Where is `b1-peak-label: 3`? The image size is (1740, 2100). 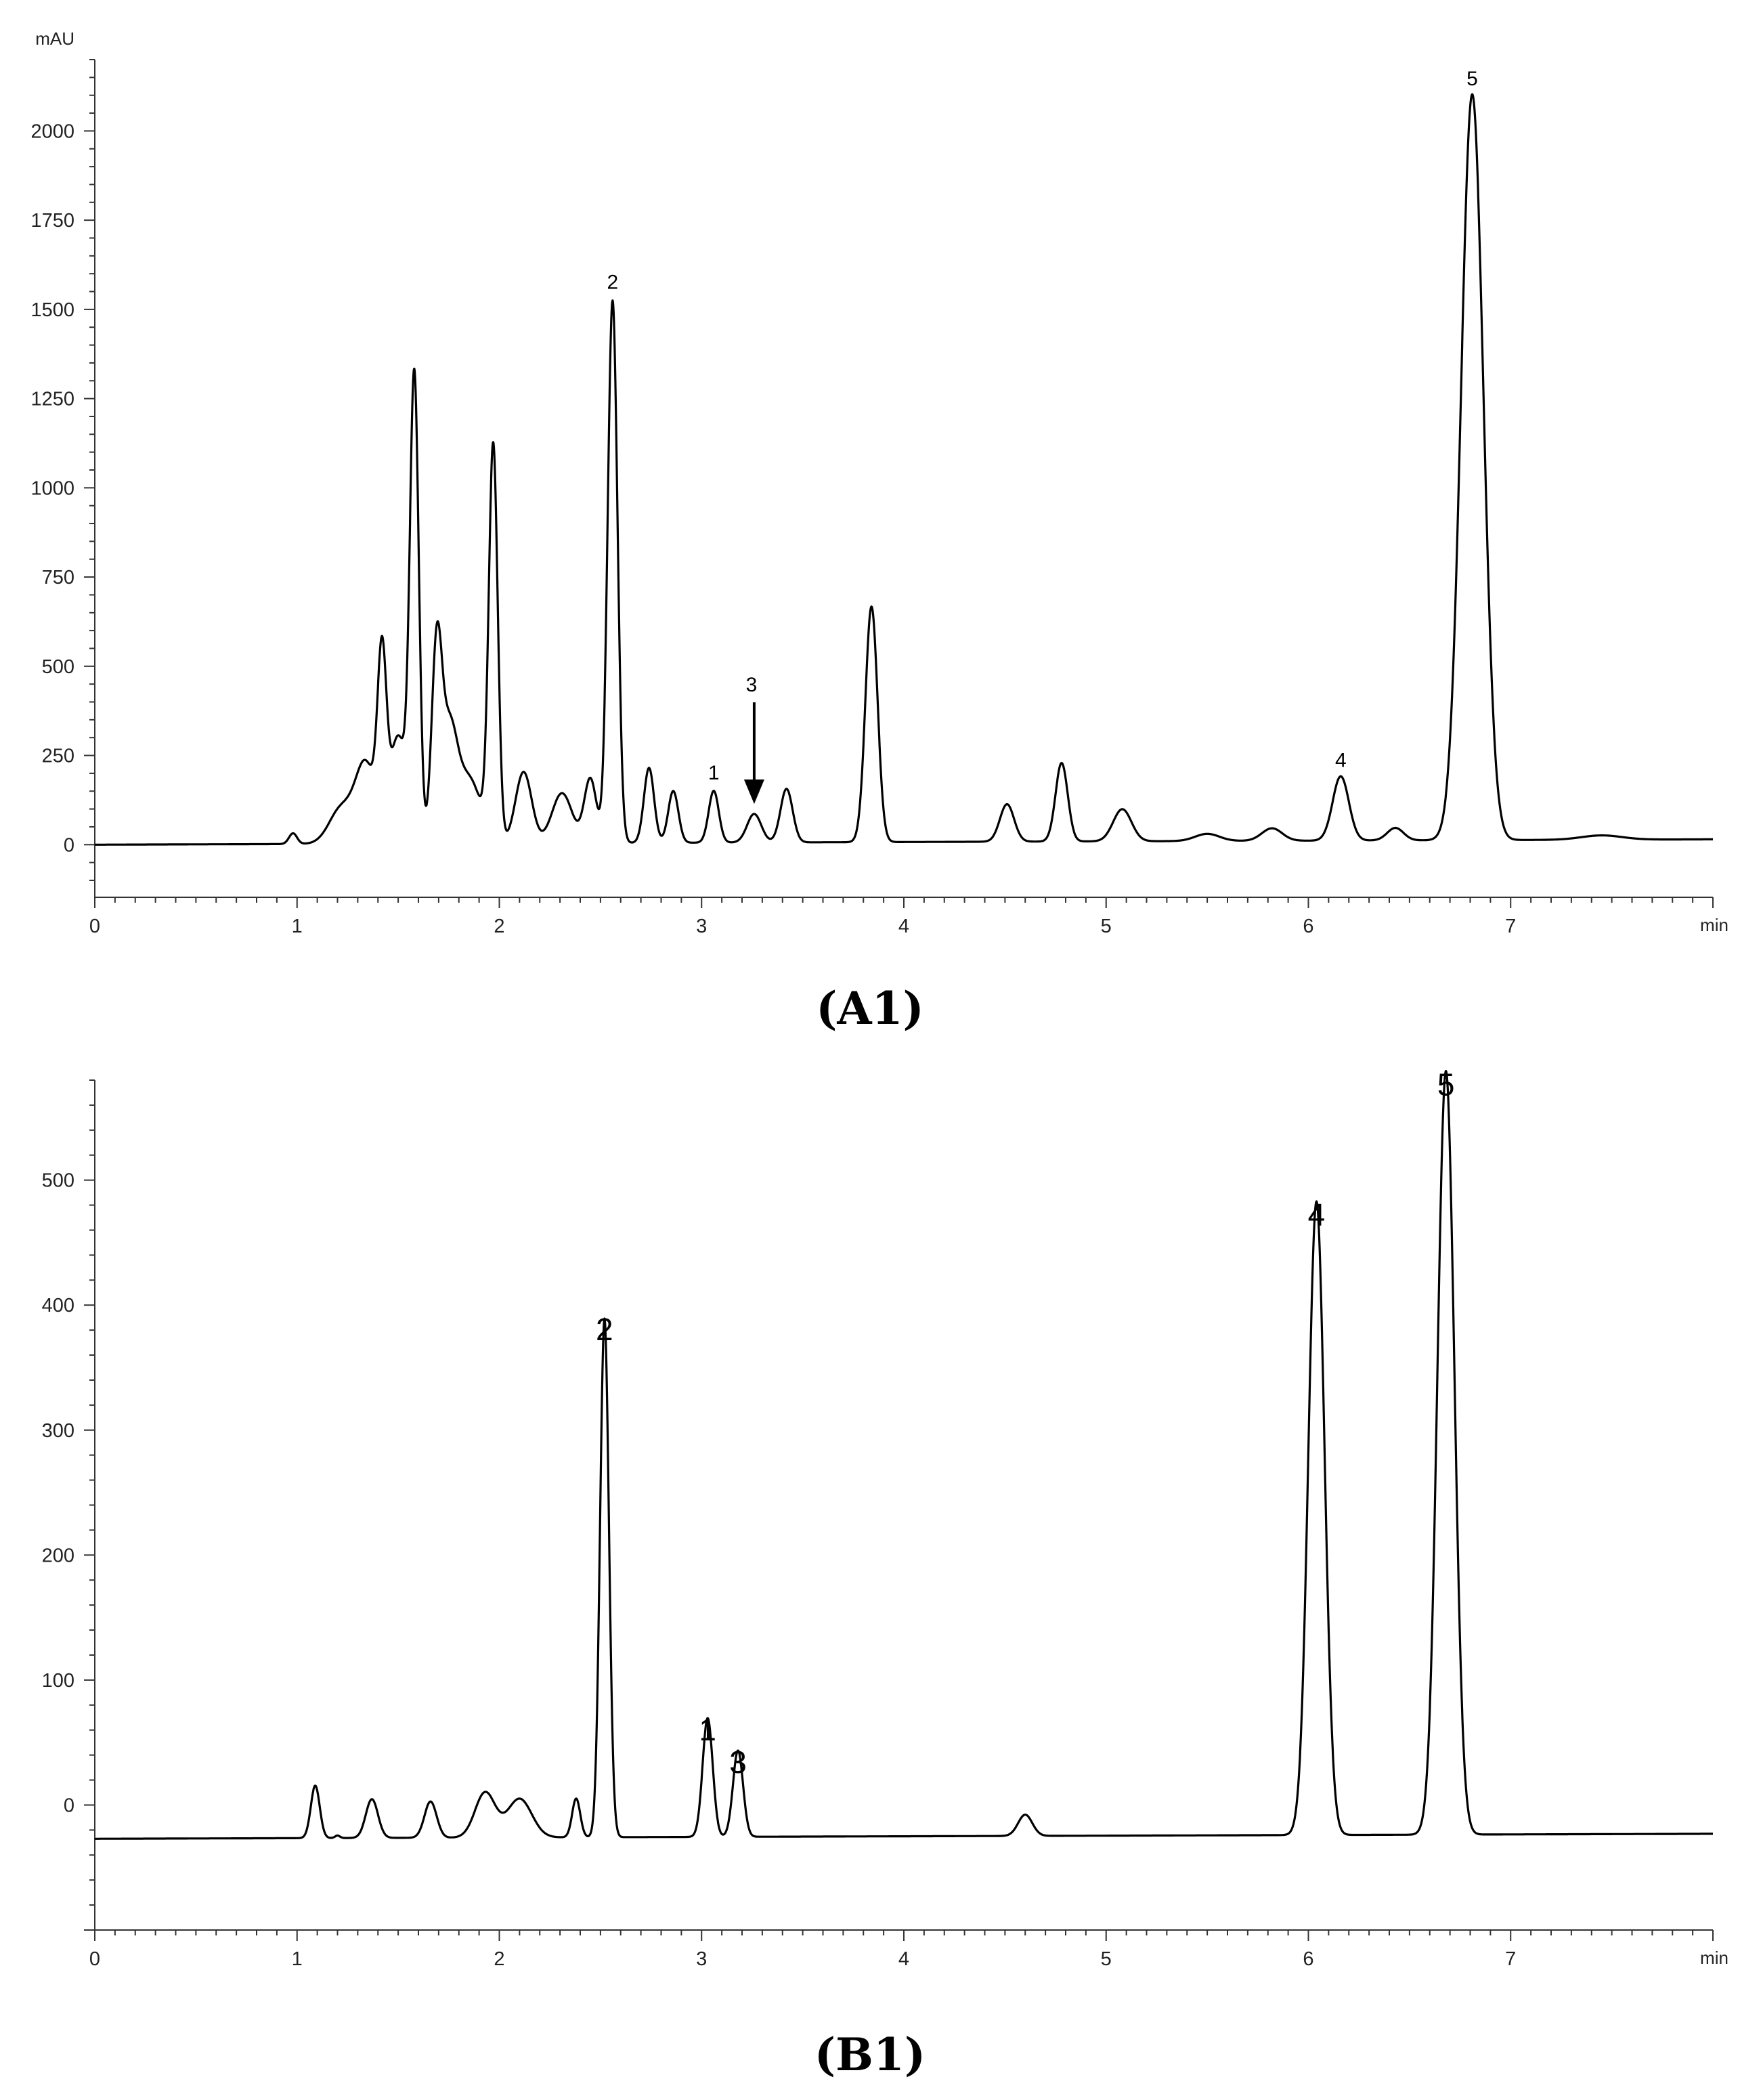 b1-peak-label: 3 is located at coordinates (738, 1762).